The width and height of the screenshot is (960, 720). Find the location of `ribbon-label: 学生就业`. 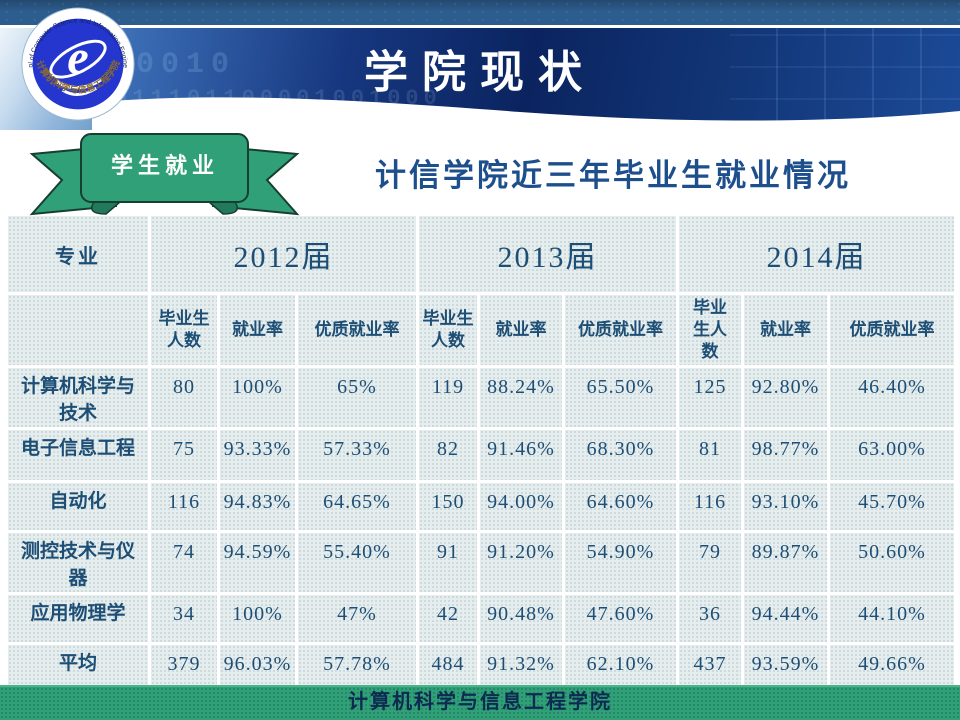

ribbon-label: 学生就业 is located at coordinates (164, 165).